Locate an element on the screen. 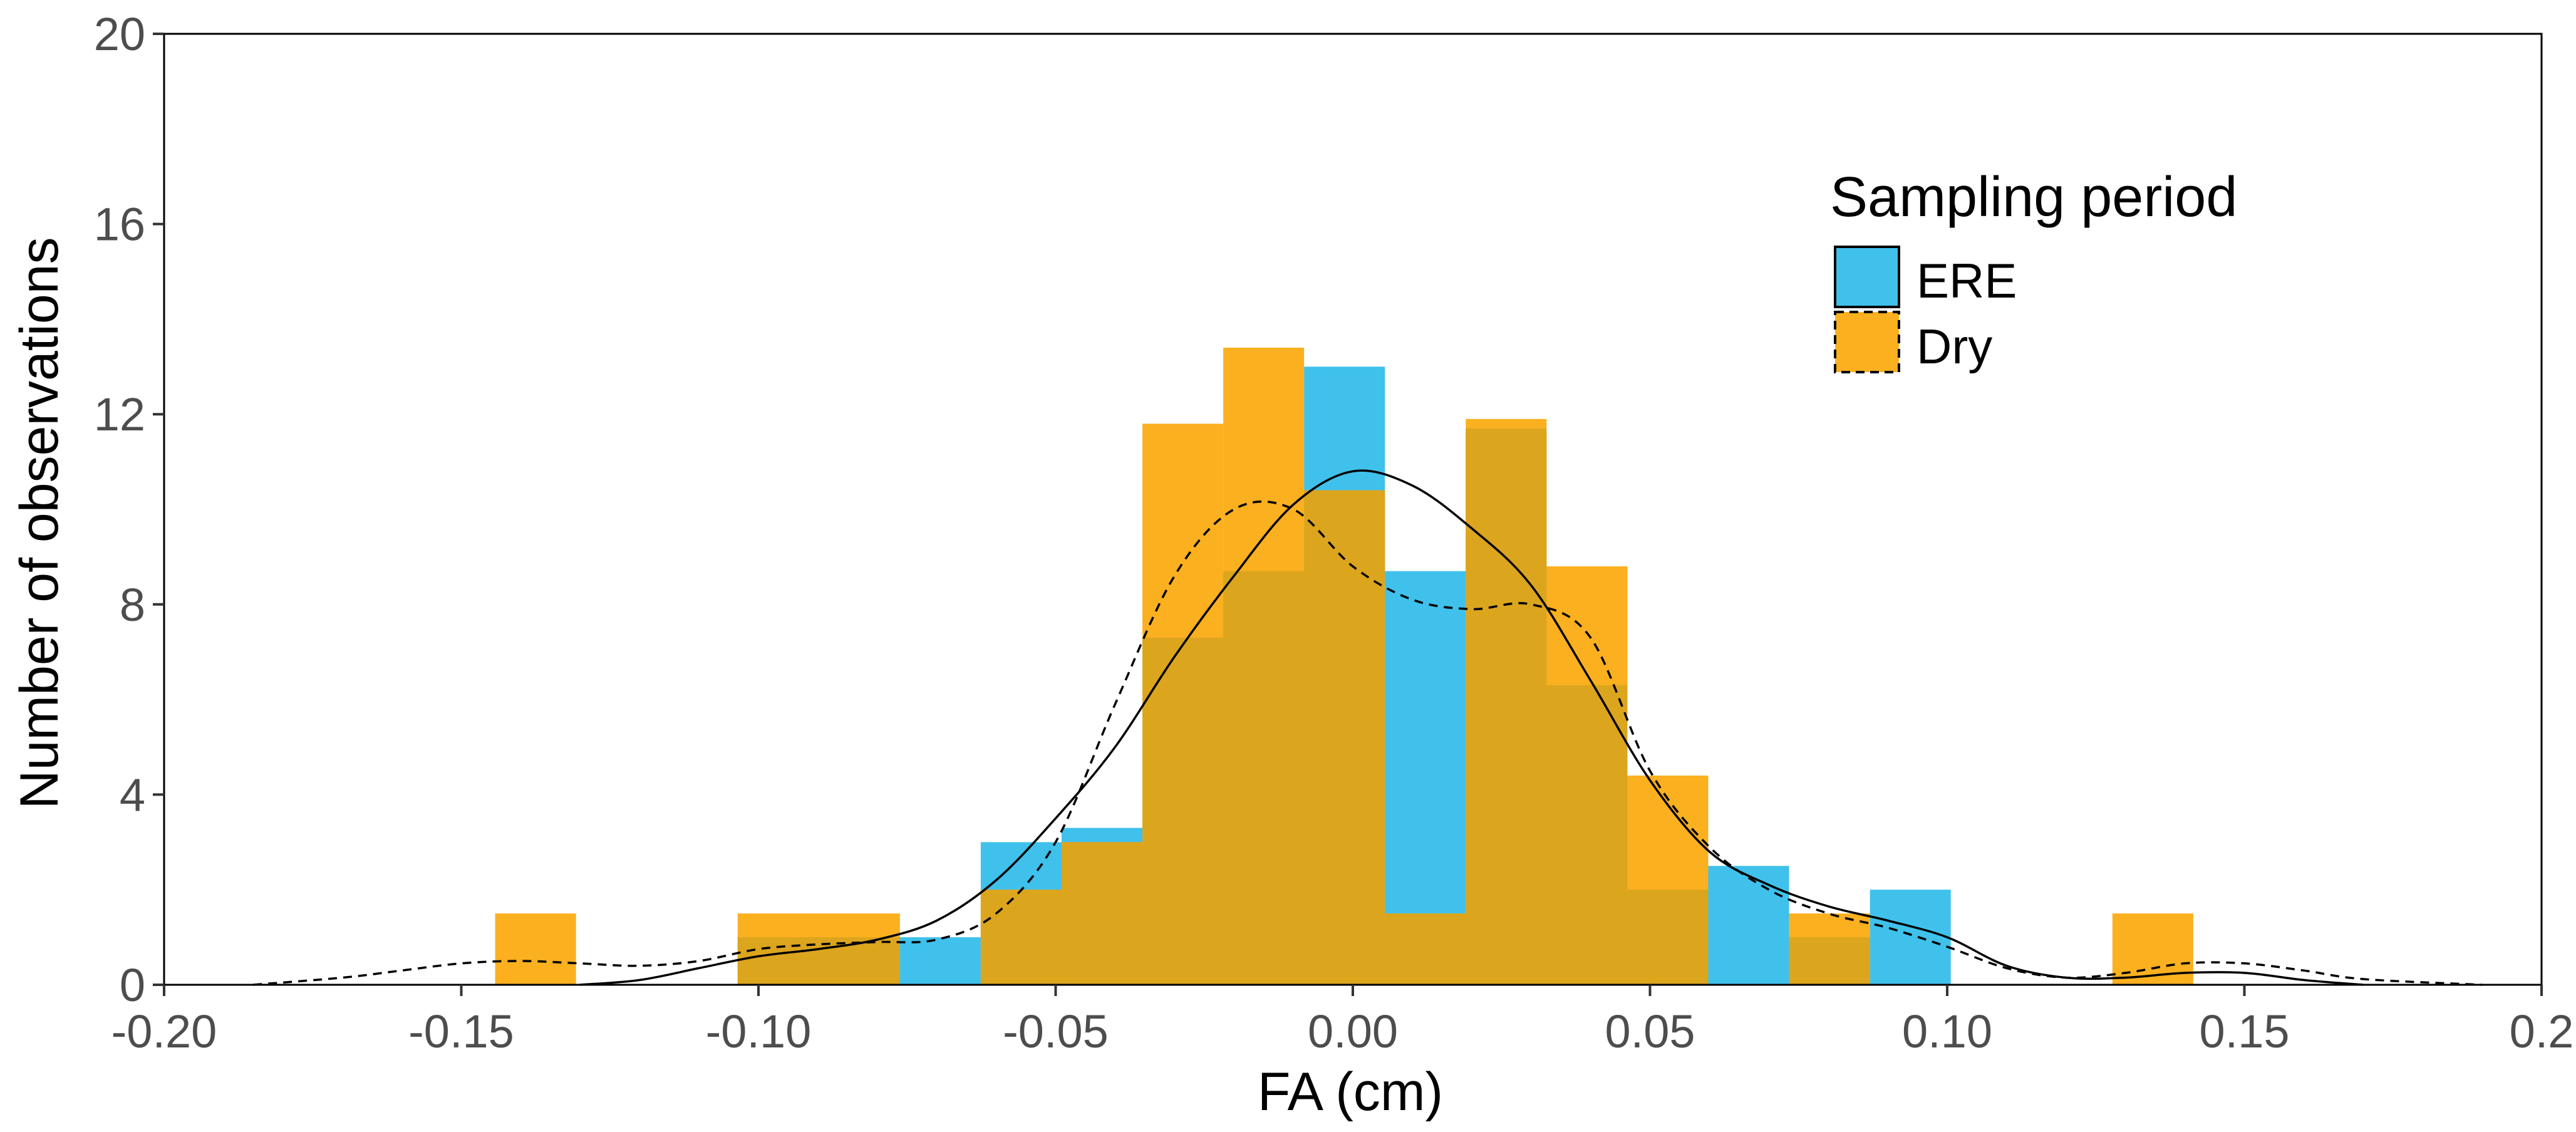 This screenshot has height=1132, width=2576. y-tick-label: 20 is located at coordinates (119, 34).